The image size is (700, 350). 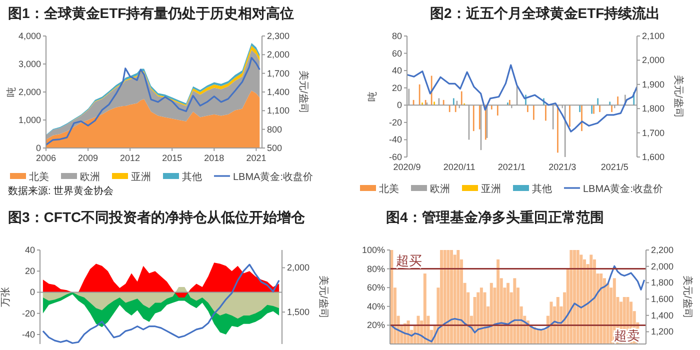 What do you see at coordinates (409, 260) in the screenshot?
I see `ref-line-label: 超买` at bounding box center [409, 260].